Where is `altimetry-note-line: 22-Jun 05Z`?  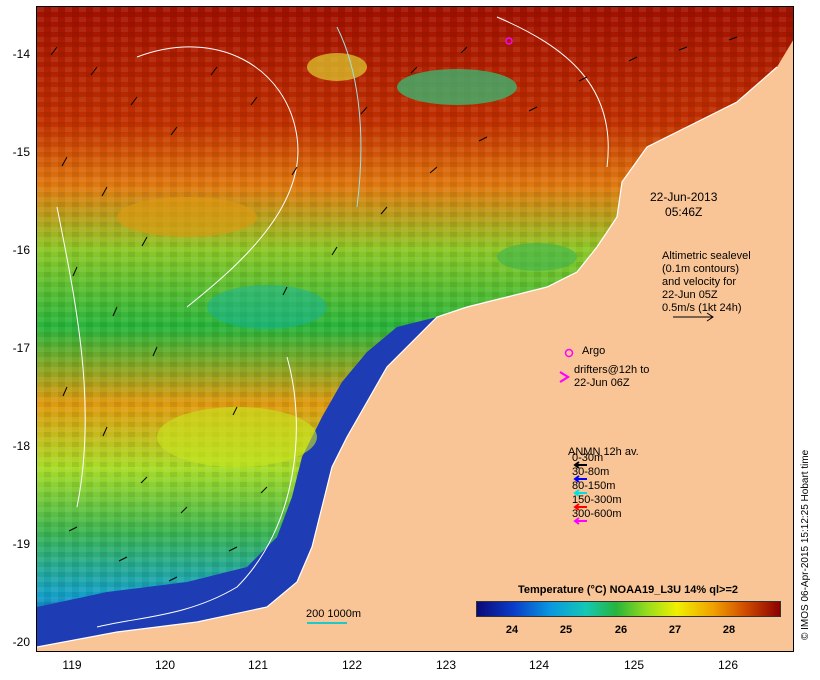 altimetry-note-line: 22-Jun 05Z is located at coordinates (690, 295).